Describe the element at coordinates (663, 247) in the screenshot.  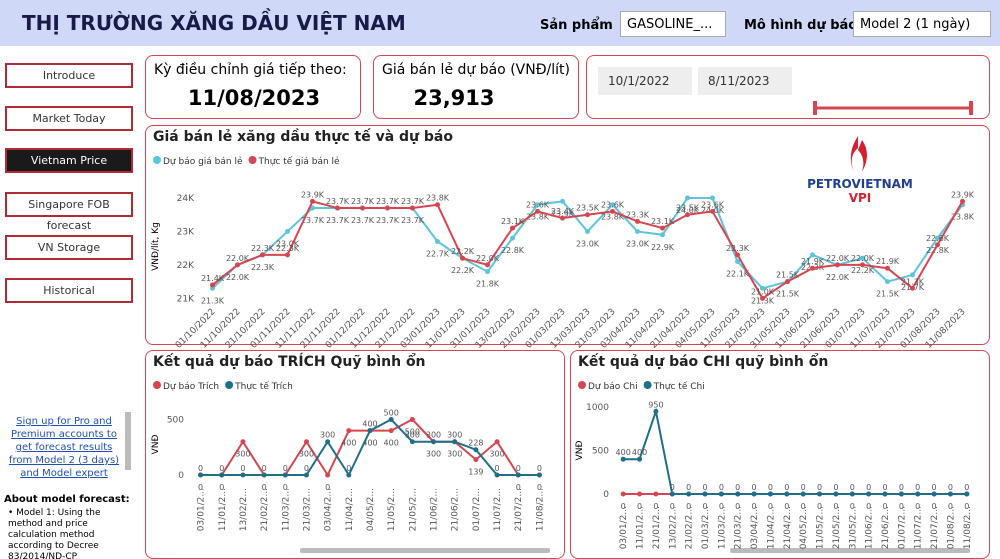
I see `data-label: 22.9K` at that location.